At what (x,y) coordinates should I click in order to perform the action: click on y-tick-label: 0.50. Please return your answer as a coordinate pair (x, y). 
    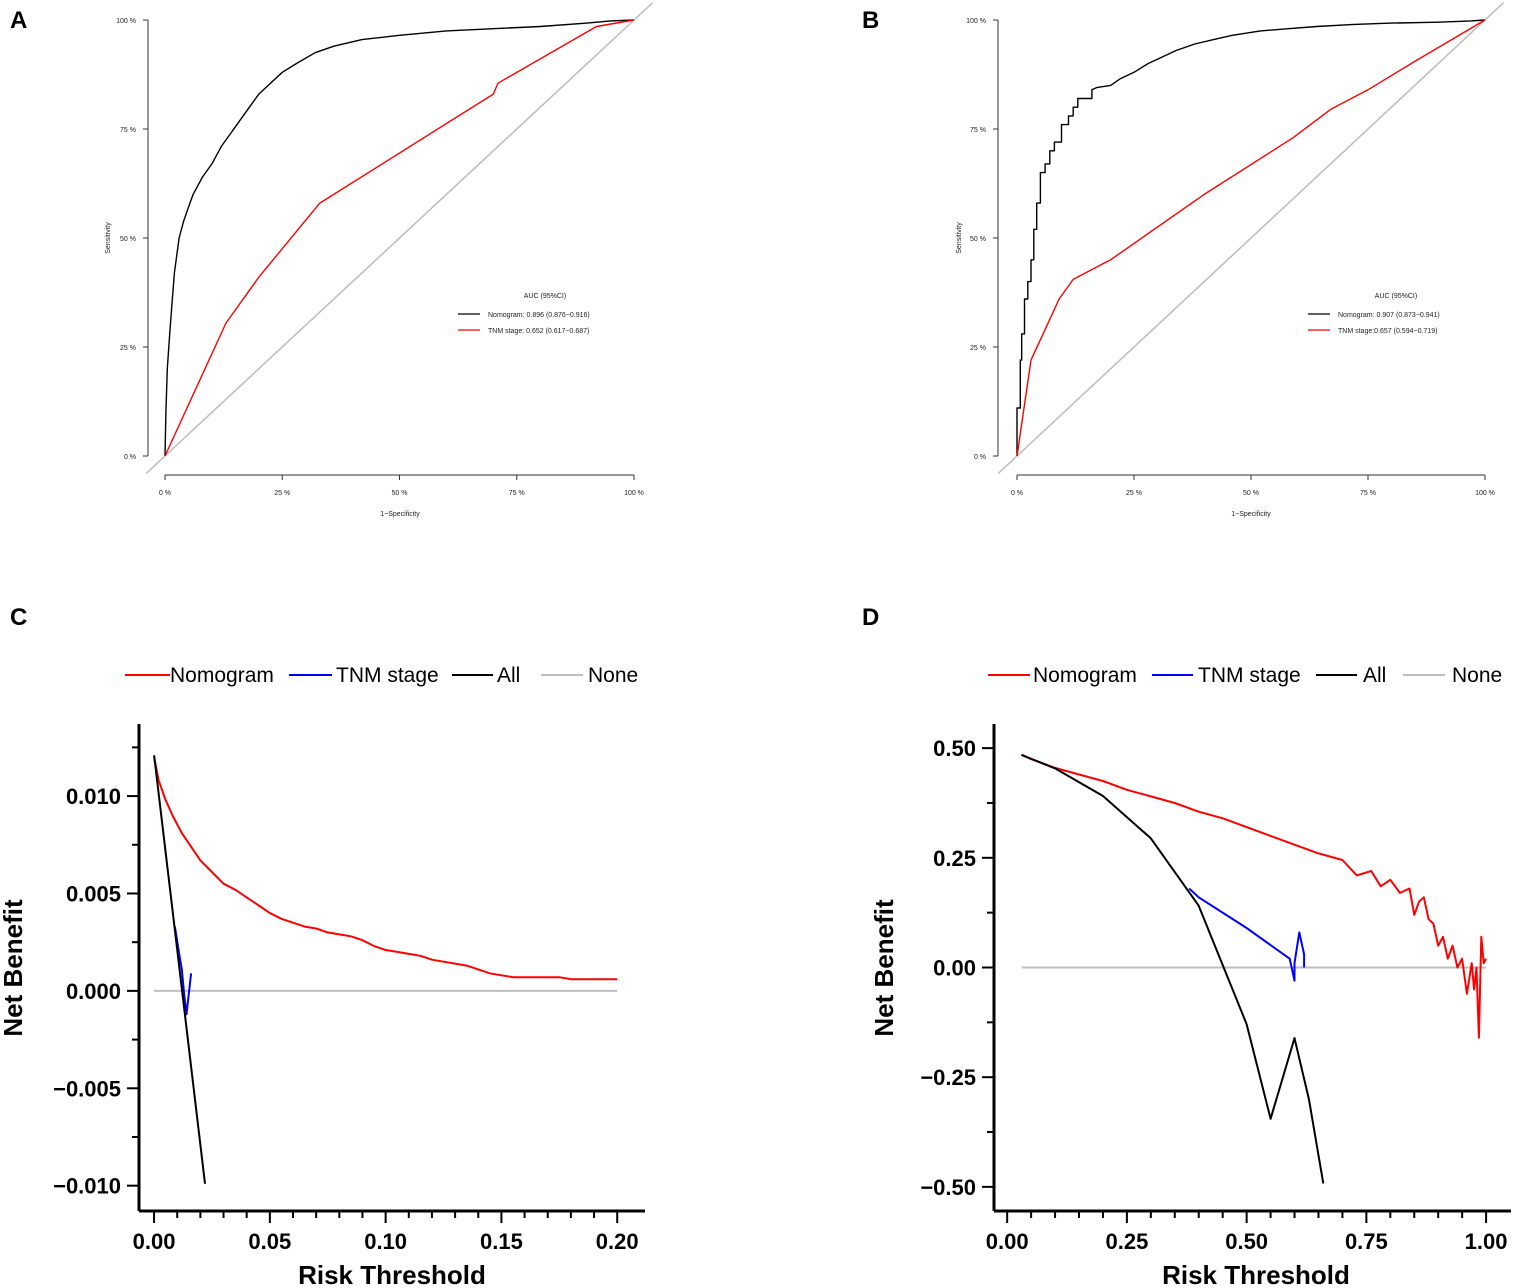
    Looking at the image, I should click on (954, 748).